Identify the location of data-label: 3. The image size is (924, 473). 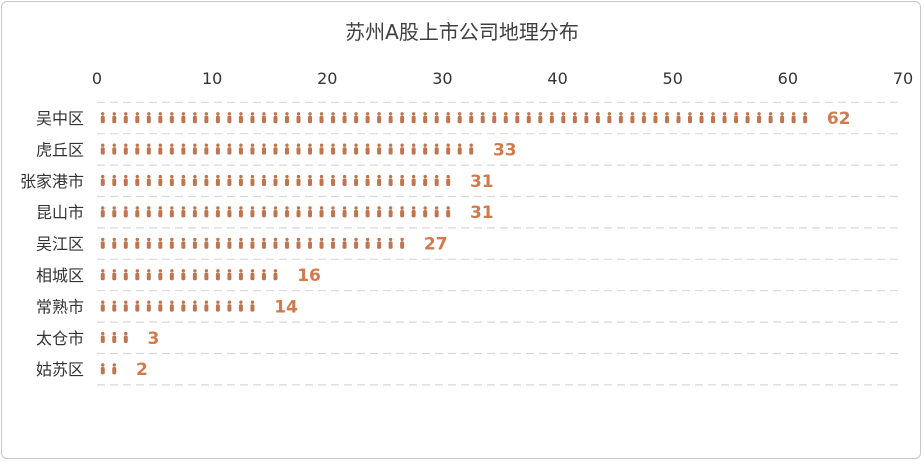
(154, 339).